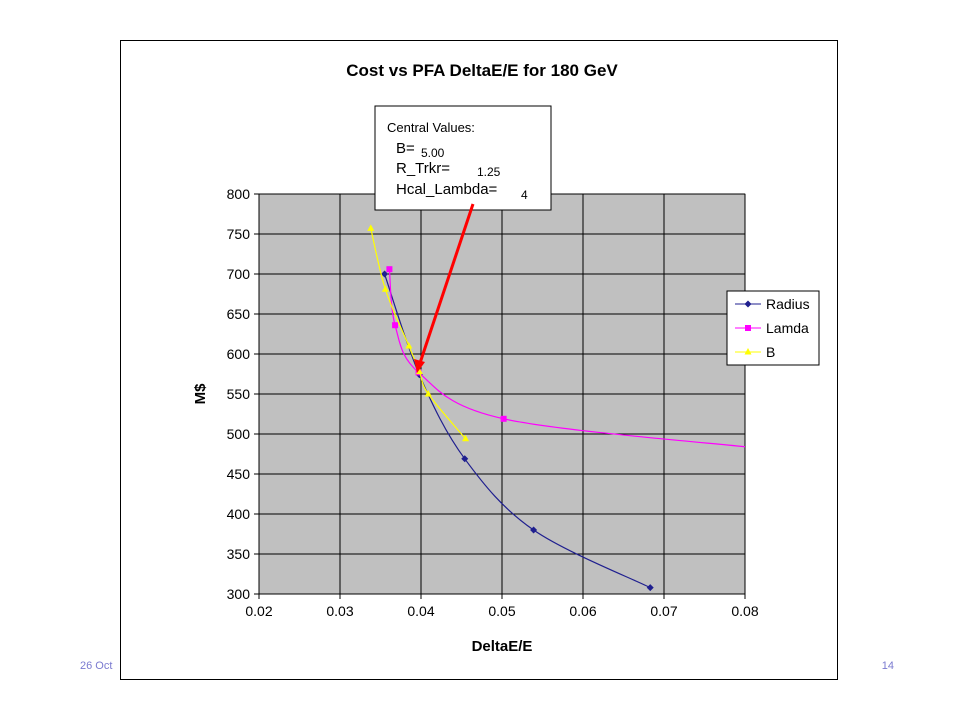 The width and height of the screenshot is (960, 720). Describe the element at coordinates (239, 394) in the screenshot. I see `y-tick-label: 550` at that location.